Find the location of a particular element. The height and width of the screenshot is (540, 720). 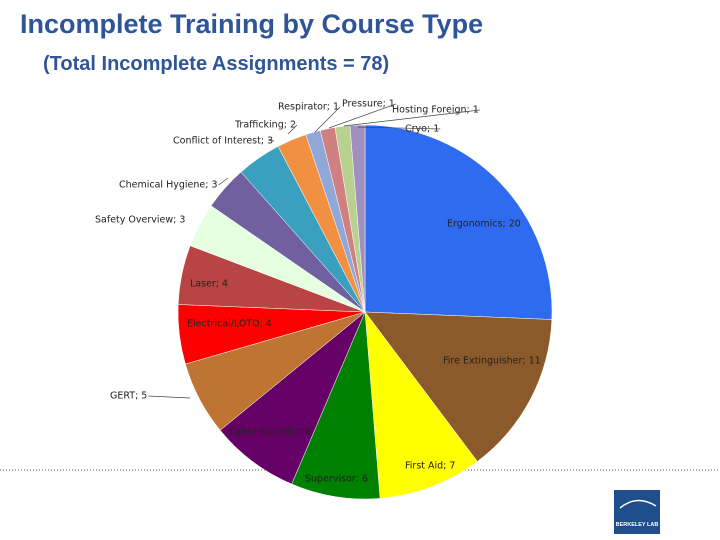

data-label: Conflict of Interest; 3 is located at coordinates (223, 141).